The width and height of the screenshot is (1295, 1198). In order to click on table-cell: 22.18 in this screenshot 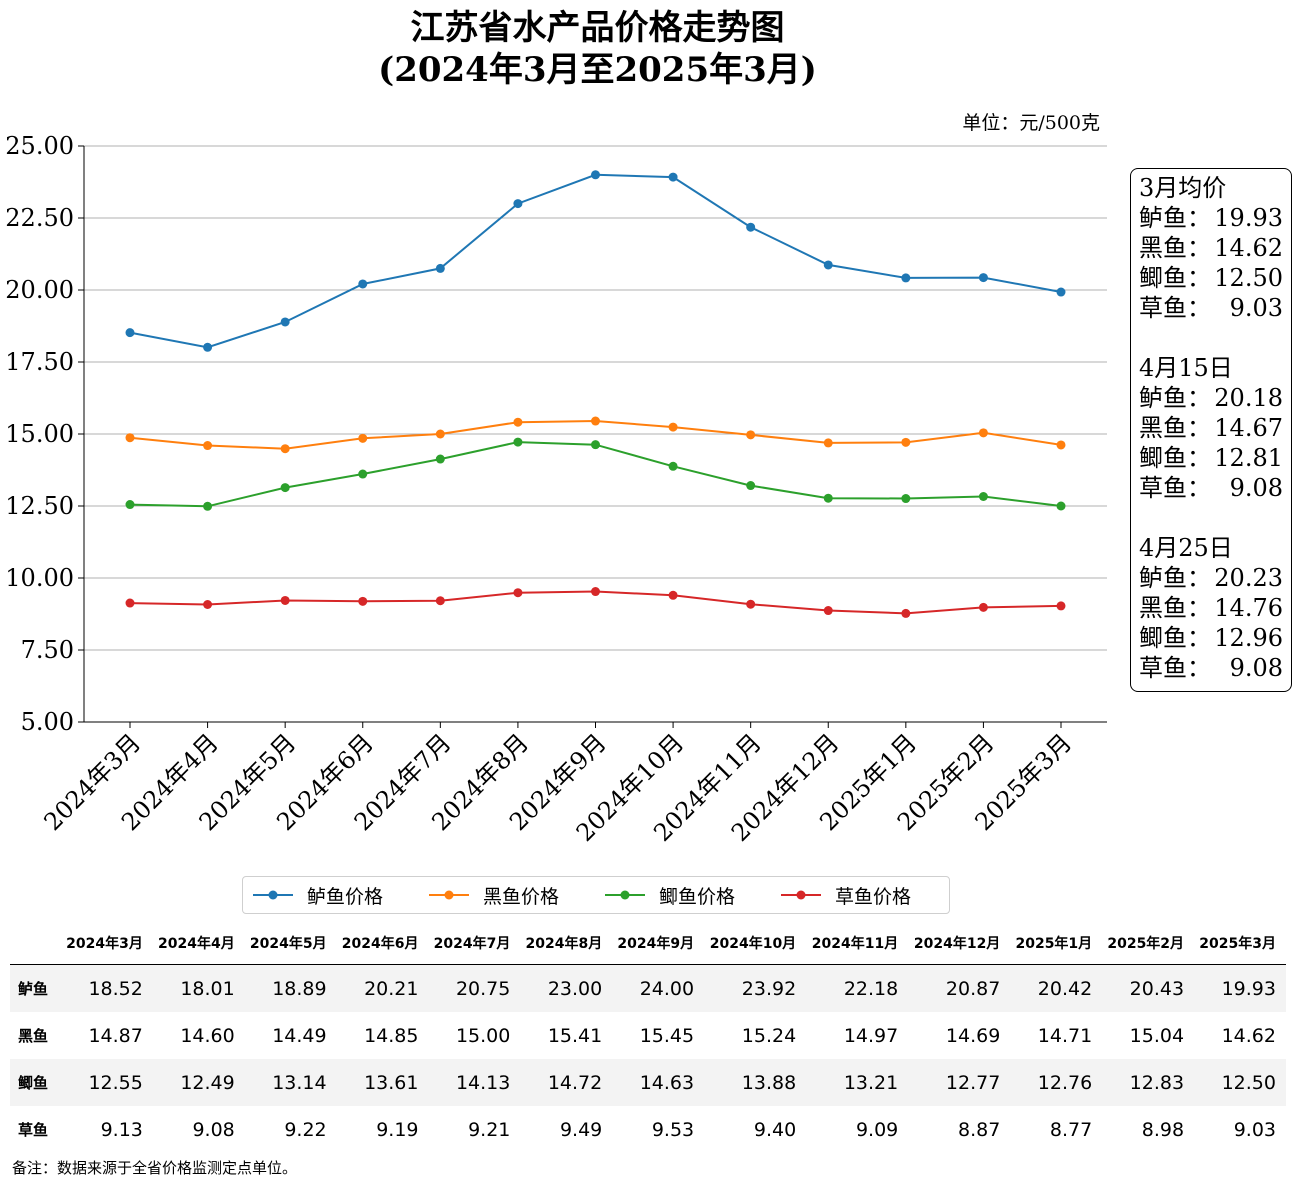, I will do `click(857, 988)`.